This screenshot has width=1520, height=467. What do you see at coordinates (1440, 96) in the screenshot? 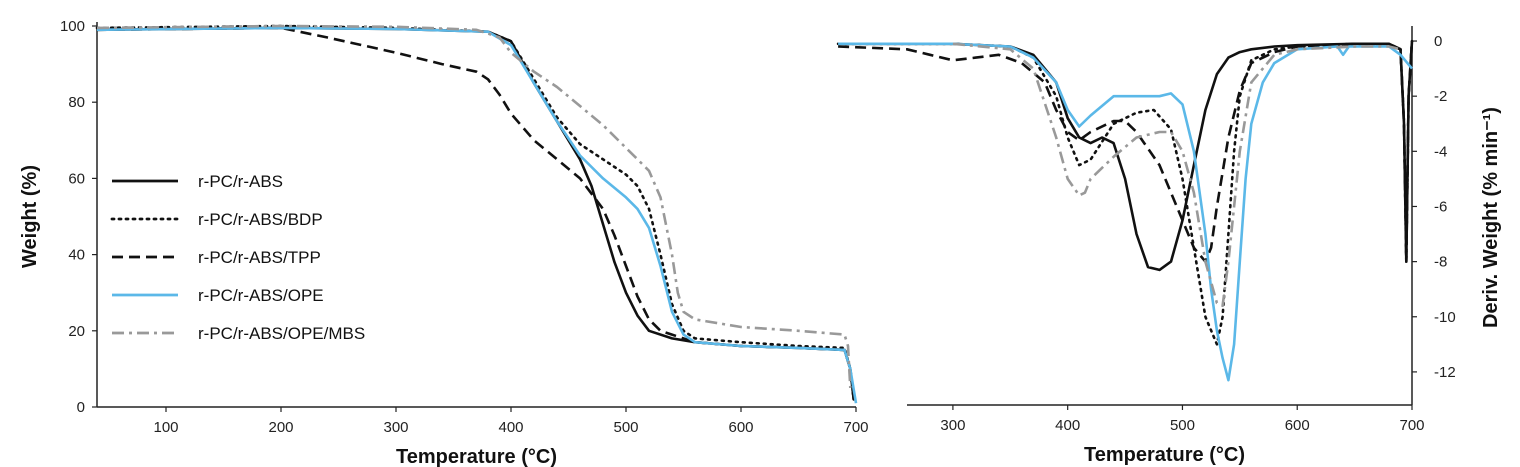
I see `y-tick-label: -2` at bounding box center [1440, 96].